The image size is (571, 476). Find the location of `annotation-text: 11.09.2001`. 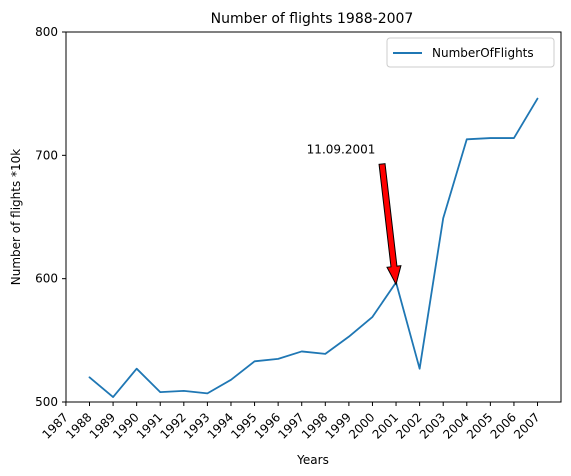

annotation-text: 11.09.2001 is located at coordinates (341, 149).